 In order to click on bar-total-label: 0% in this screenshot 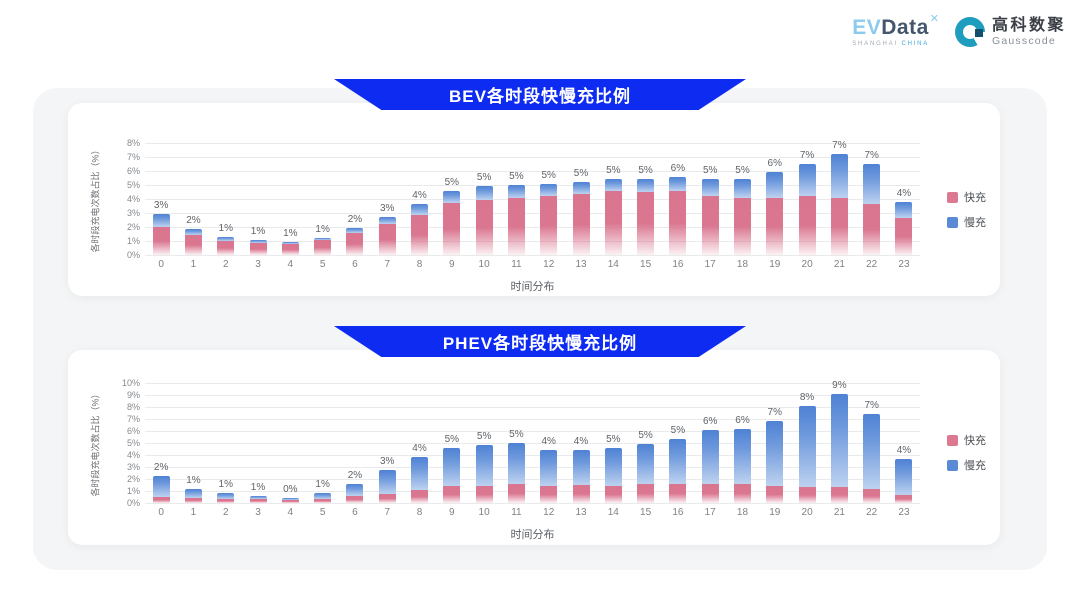, I will do `click(290, 489)`.